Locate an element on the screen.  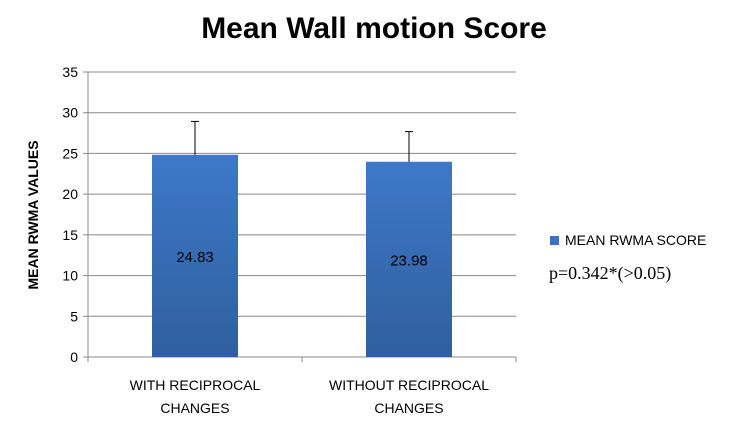
y-tick-label: 5 is located at coordinates (74, 316).